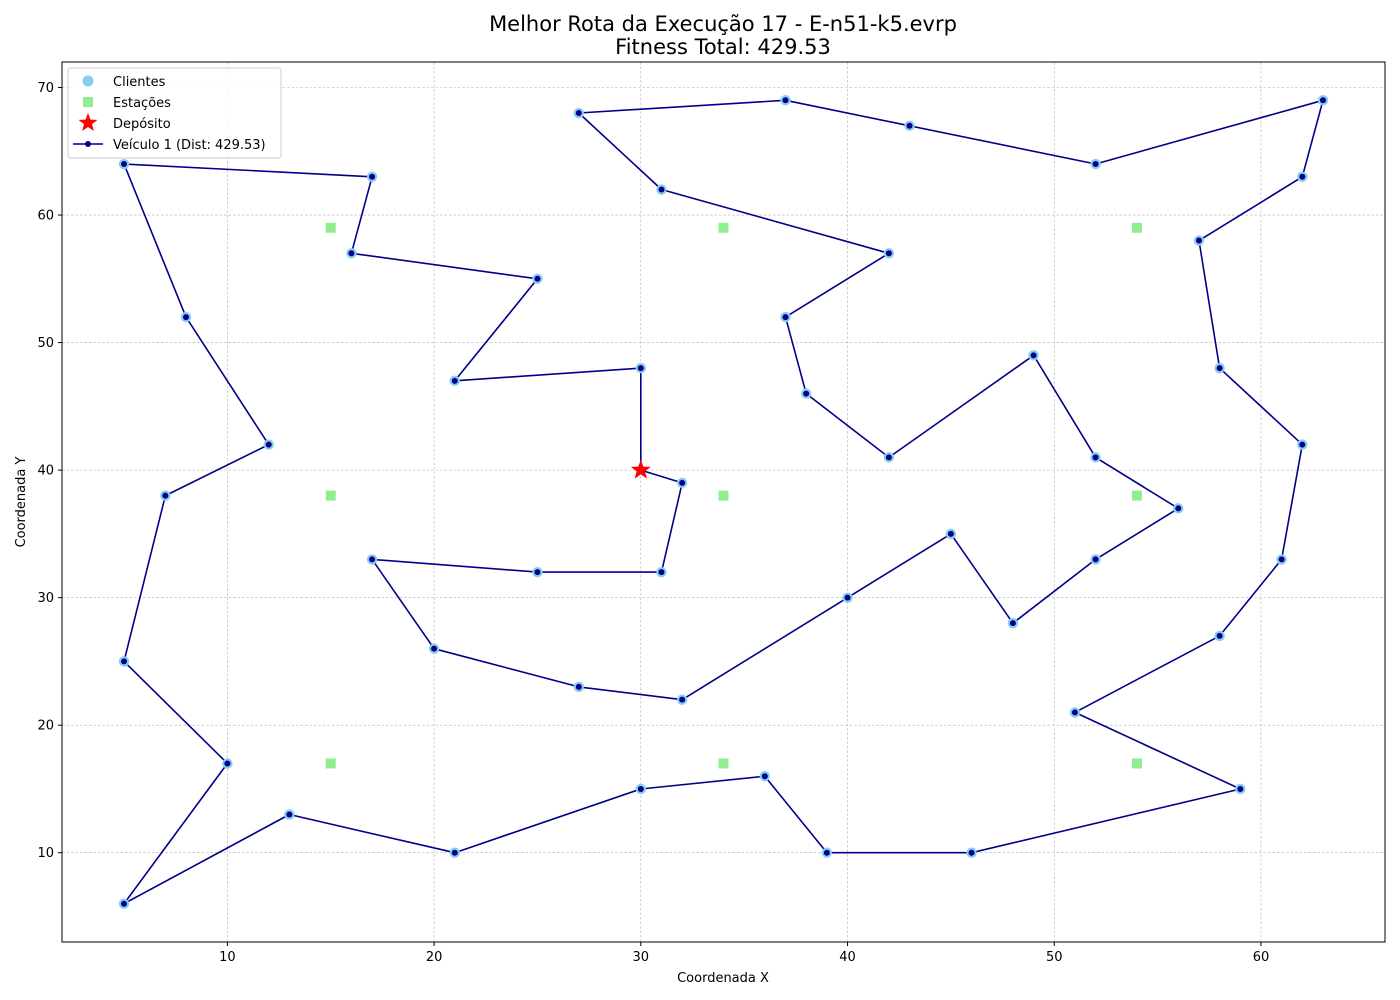 This screenshot has width=1400, height=1000. I want to click on legend-box, so click(174, 113).